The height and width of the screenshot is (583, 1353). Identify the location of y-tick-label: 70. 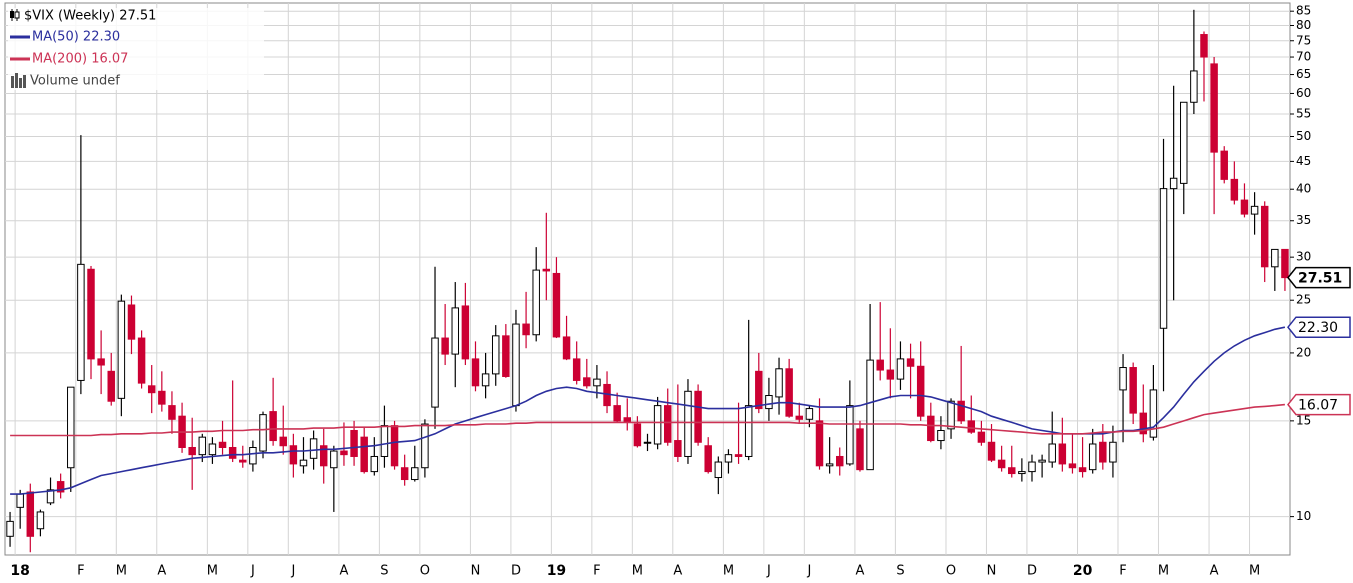
(1303, 57).